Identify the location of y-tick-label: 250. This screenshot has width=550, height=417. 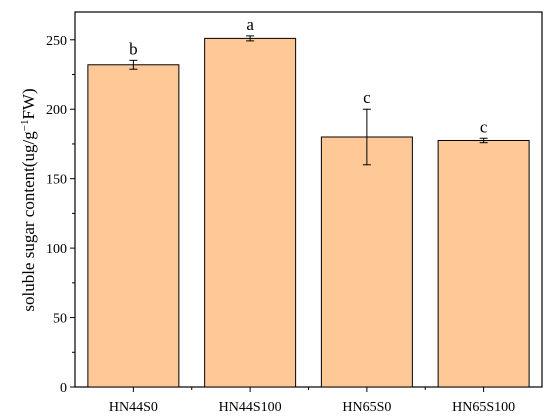
(56, 41).